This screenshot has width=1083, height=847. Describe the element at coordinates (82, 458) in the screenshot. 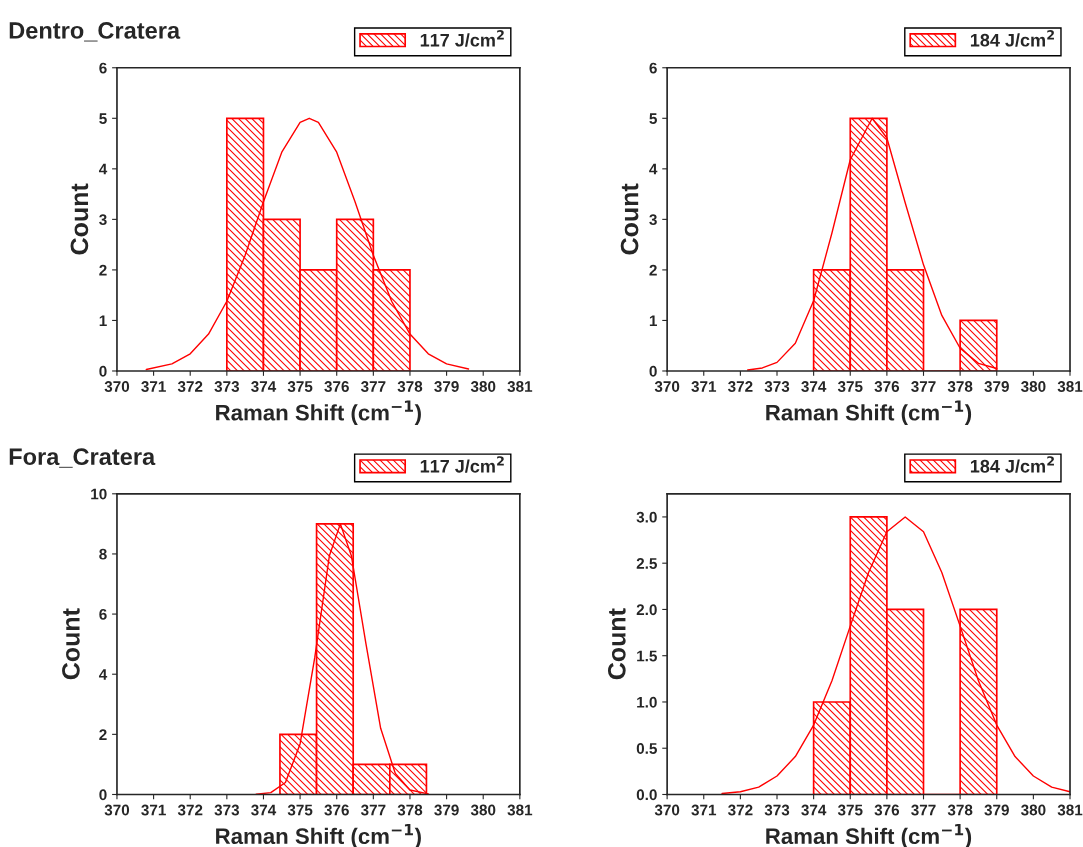

I see `chart-title: Fora_Cratera` at that location.